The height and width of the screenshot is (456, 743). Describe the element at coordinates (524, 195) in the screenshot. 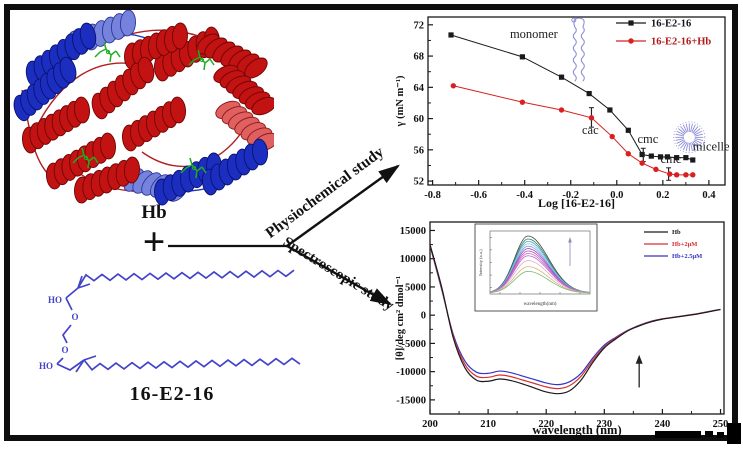

I see `svg-text: -0.4` at that location.